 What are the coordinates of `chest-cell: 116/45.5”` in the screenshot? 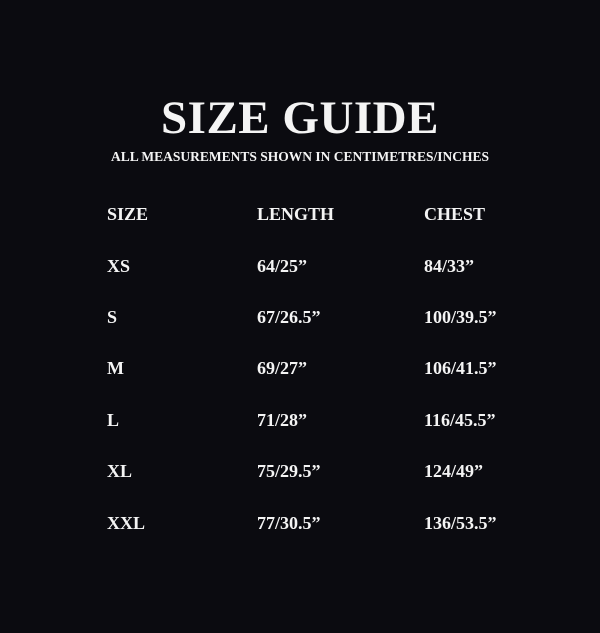 It's located at (460, 420).